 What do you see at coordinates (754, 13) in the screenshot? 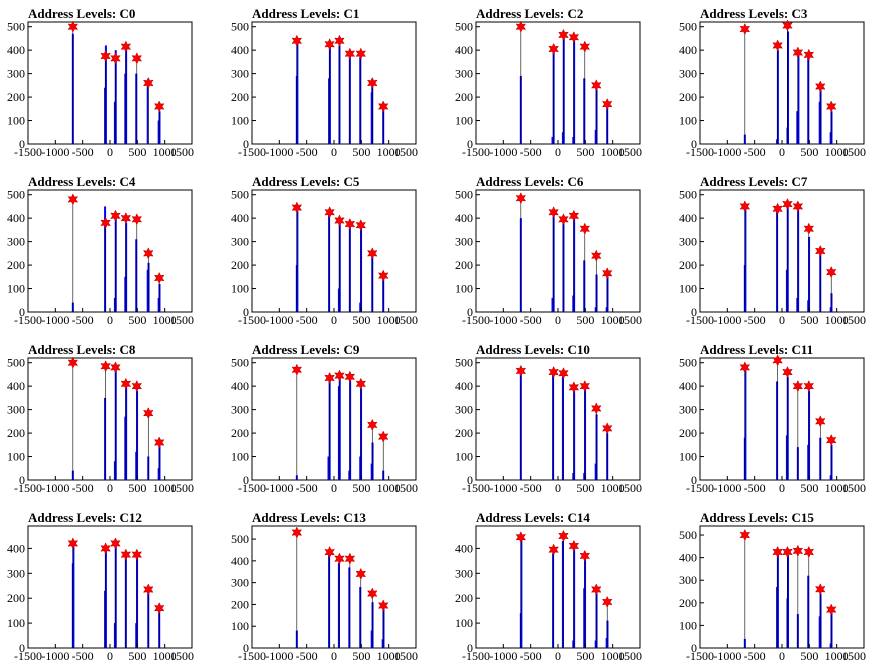
I see `chart-title: Address Levels: C3` at bounding box center [754, 13].